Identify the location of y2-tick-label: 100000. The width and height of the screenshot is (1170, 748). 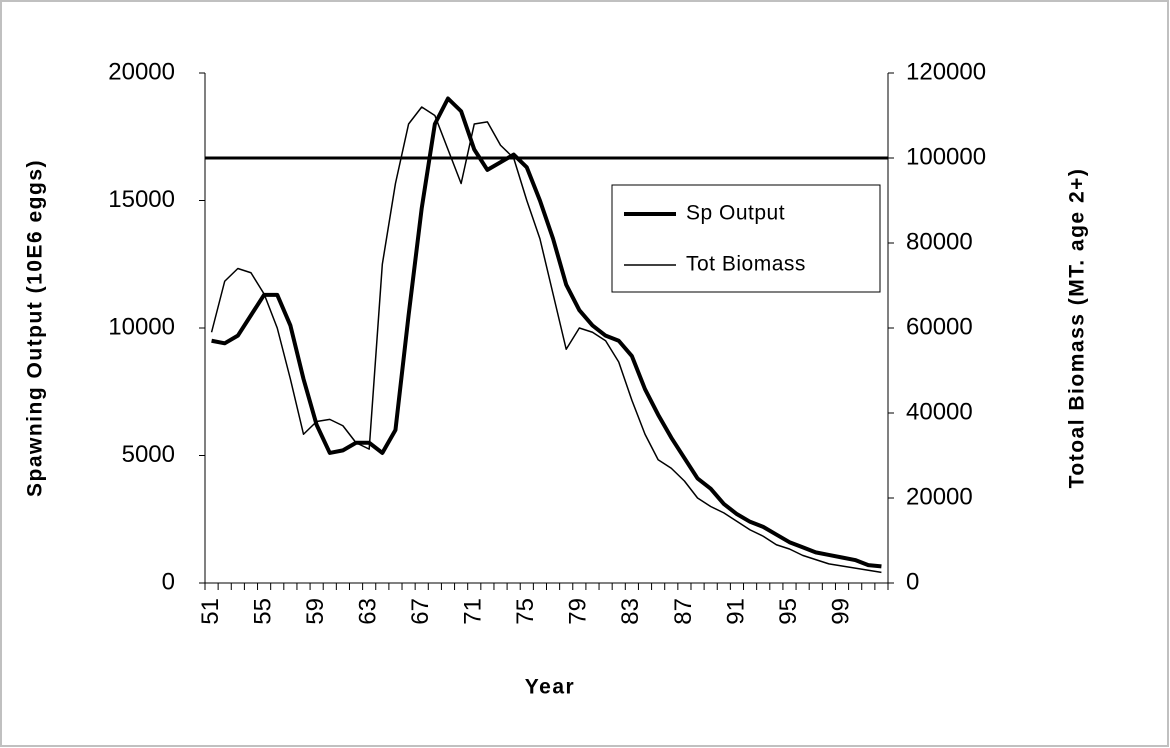
(946, 156).